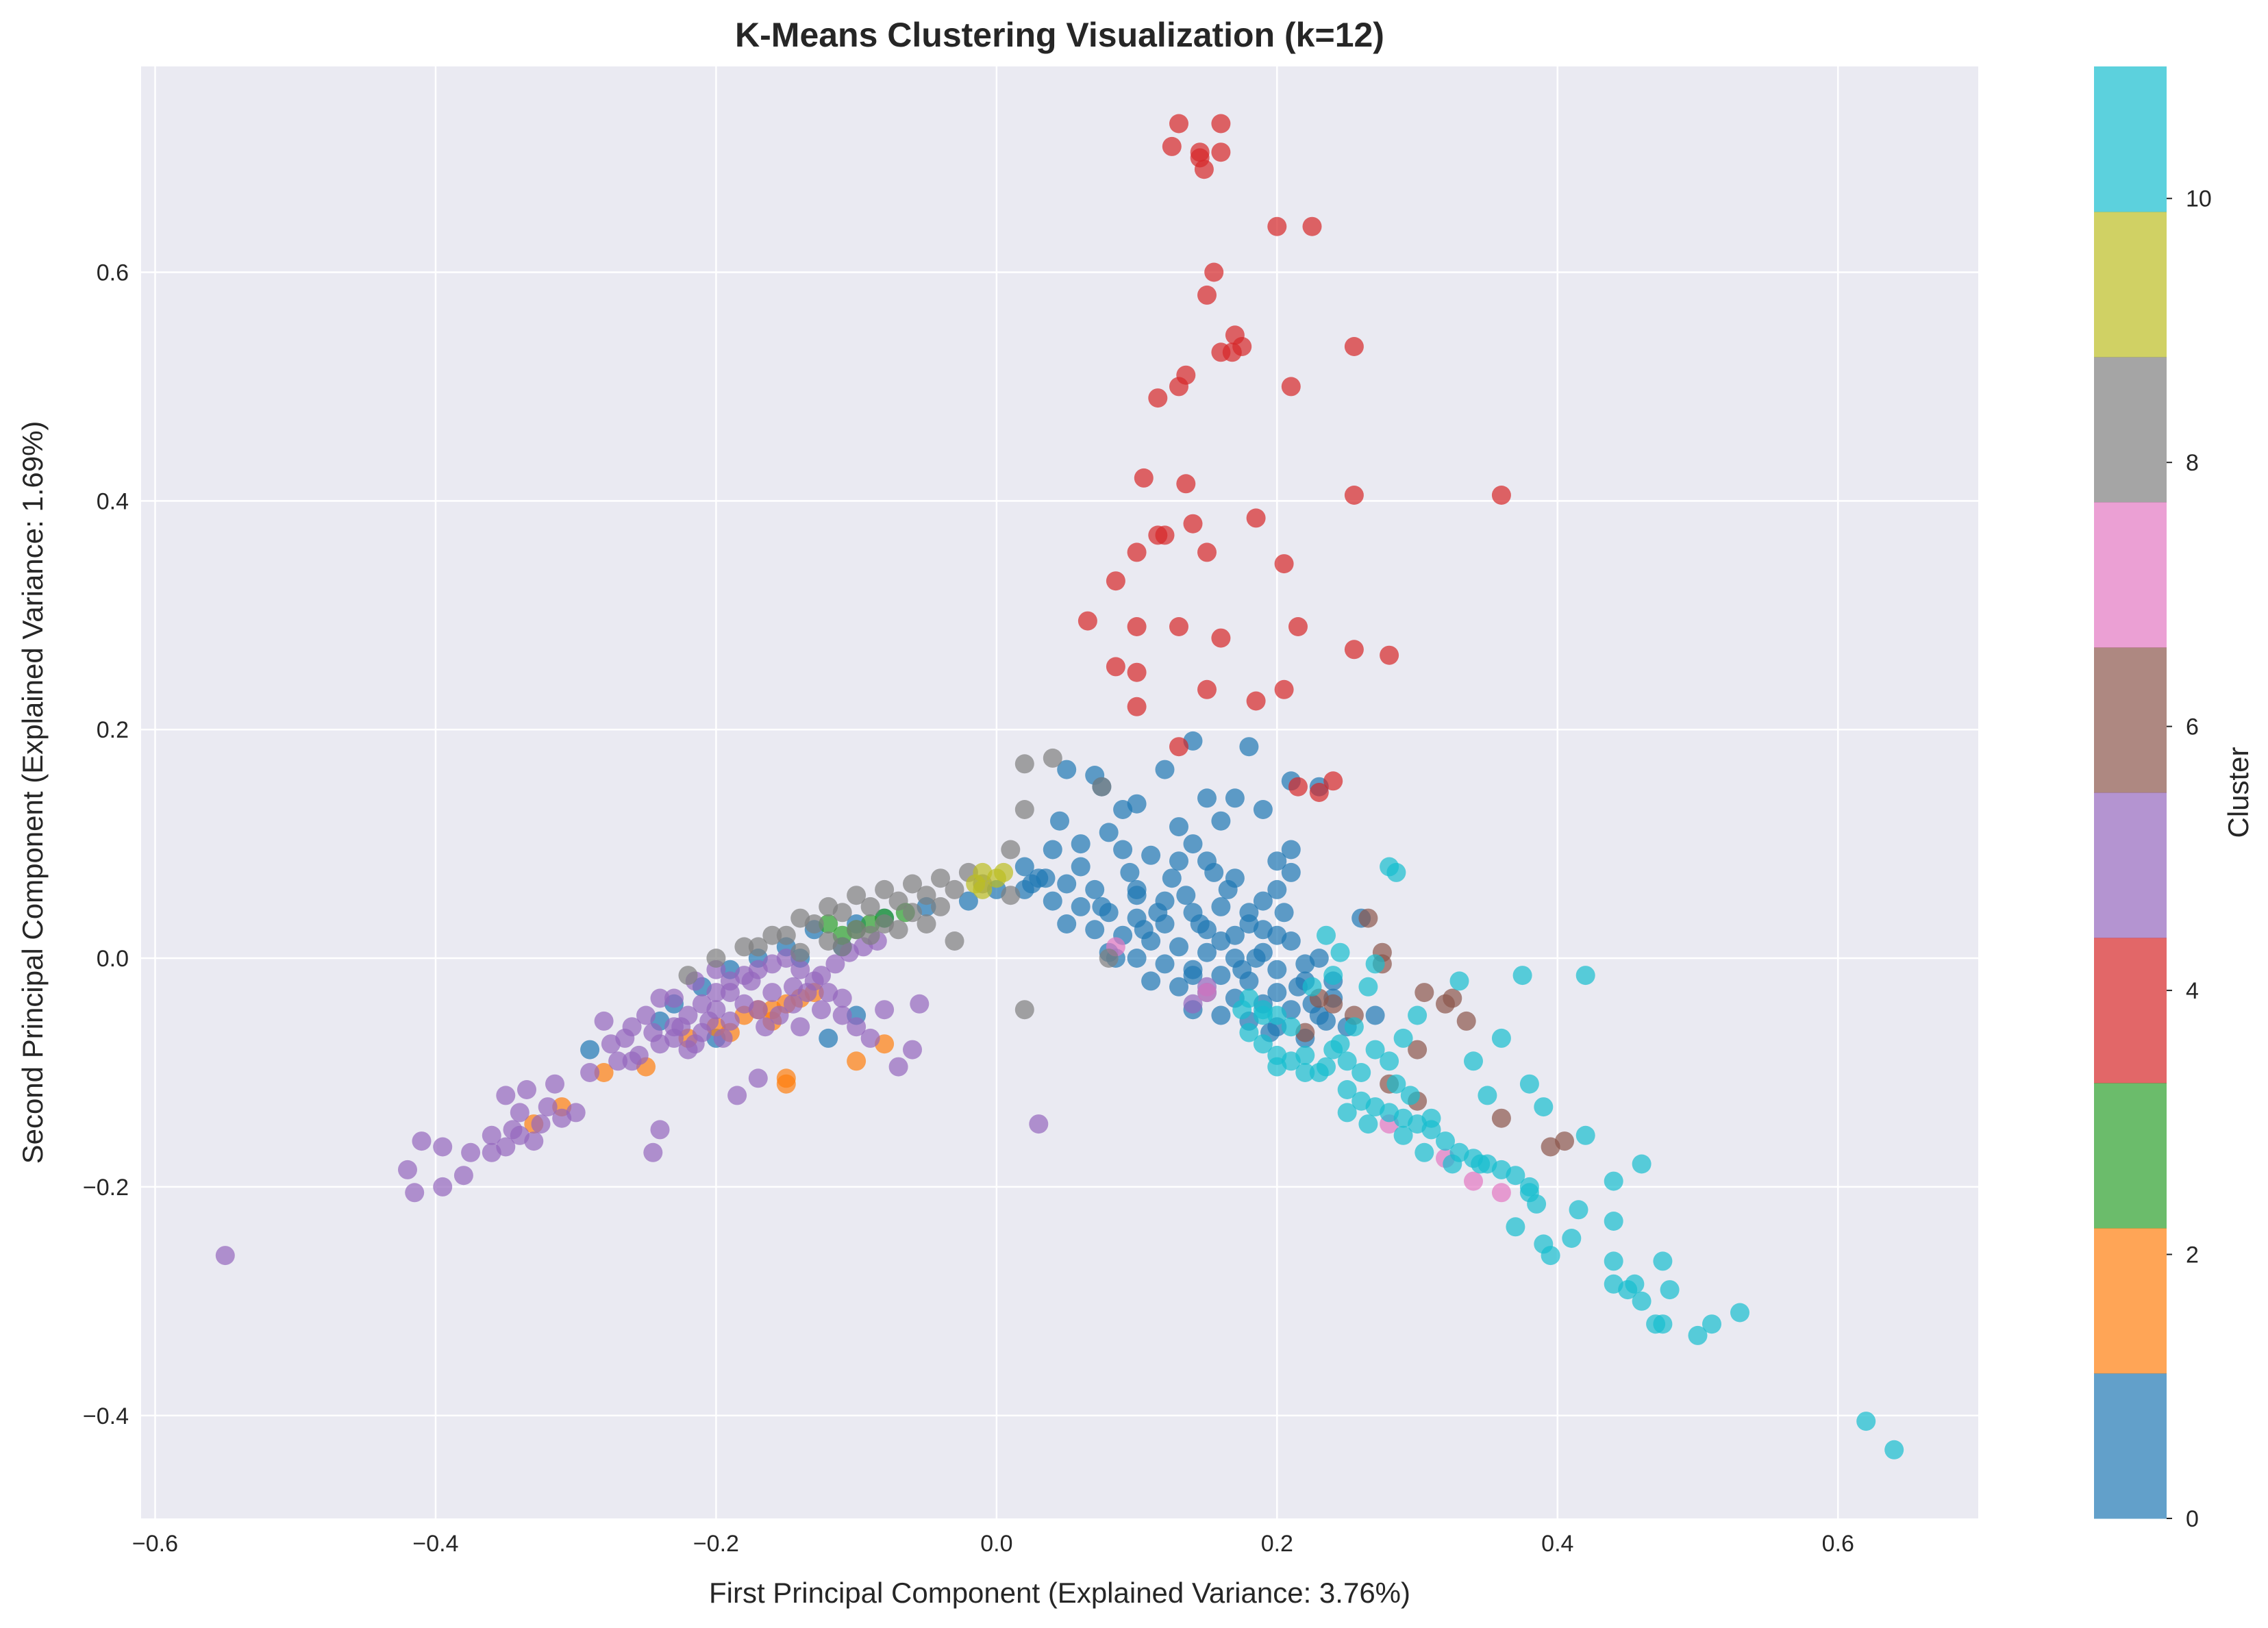 The image size is (2268, 1628). What do you see at coordinates (113, 273) in the screenshot?
I see `y-tick-label: 0.6` at bounding box center [113, 273].